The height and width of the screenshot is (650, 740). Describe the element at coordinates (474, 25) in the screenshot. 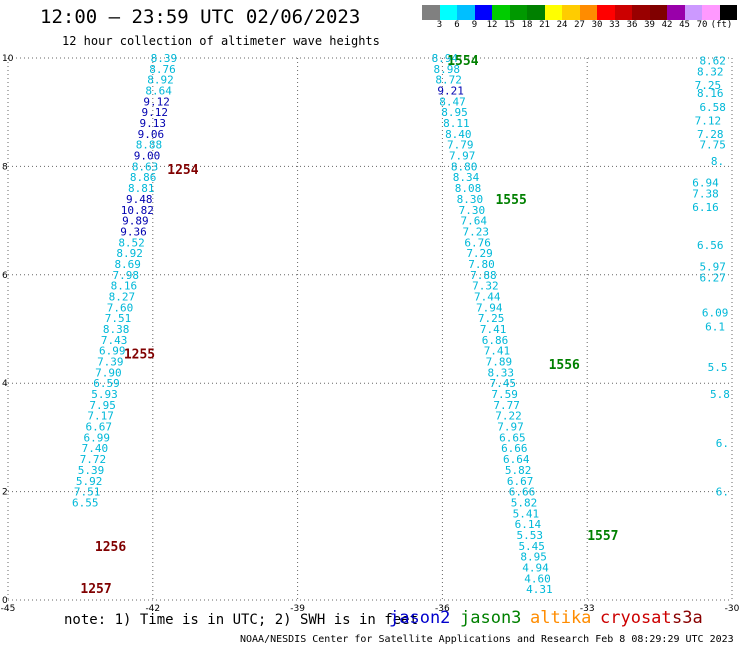

I see `color-scale-label: 9` at that location.